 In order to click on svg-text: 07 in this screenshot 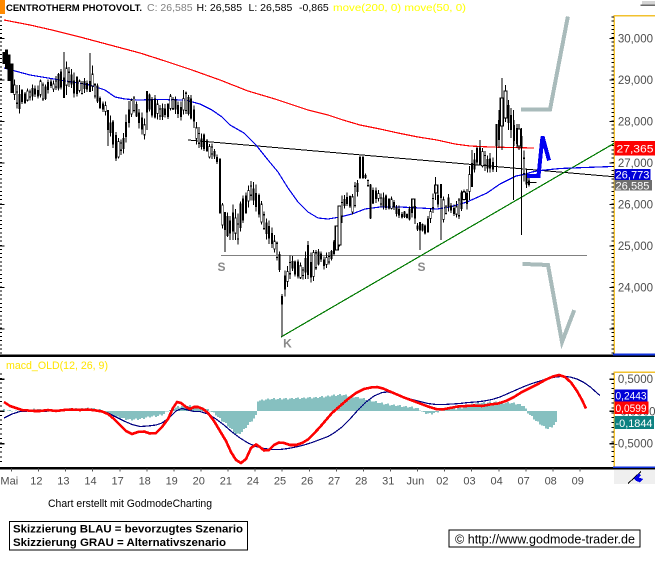, I will do `click(523, 482)`.